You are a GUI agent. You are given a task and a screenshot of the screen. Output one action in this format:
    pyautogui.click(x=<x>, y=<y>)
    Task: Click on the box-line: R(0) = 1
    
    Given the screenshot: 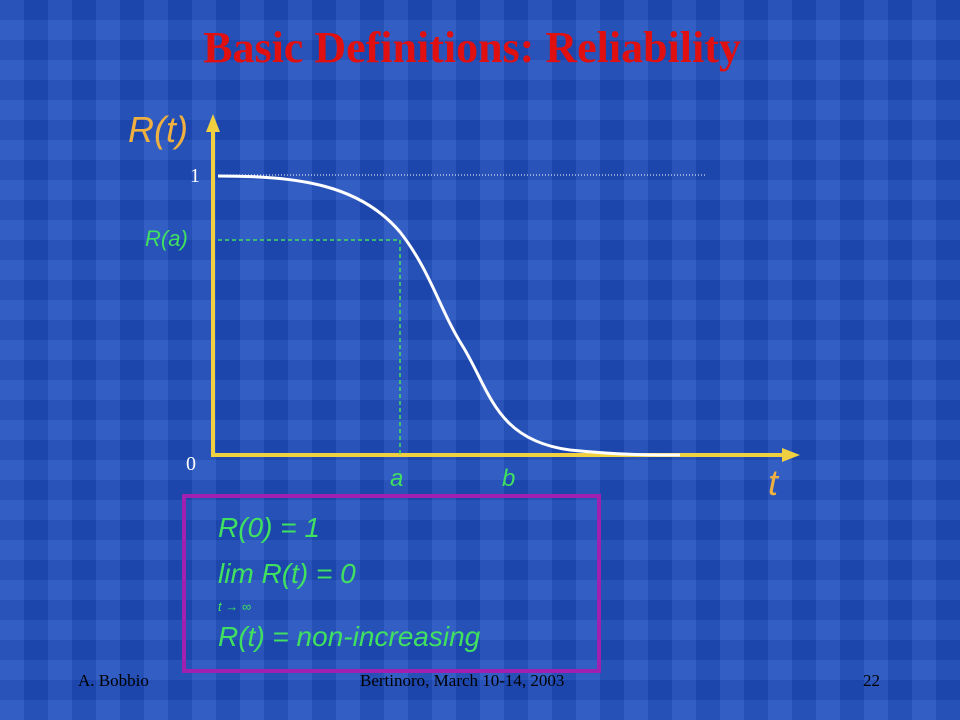 What is the action you would take?
    pyautogui.click(x=269, y=527)
    